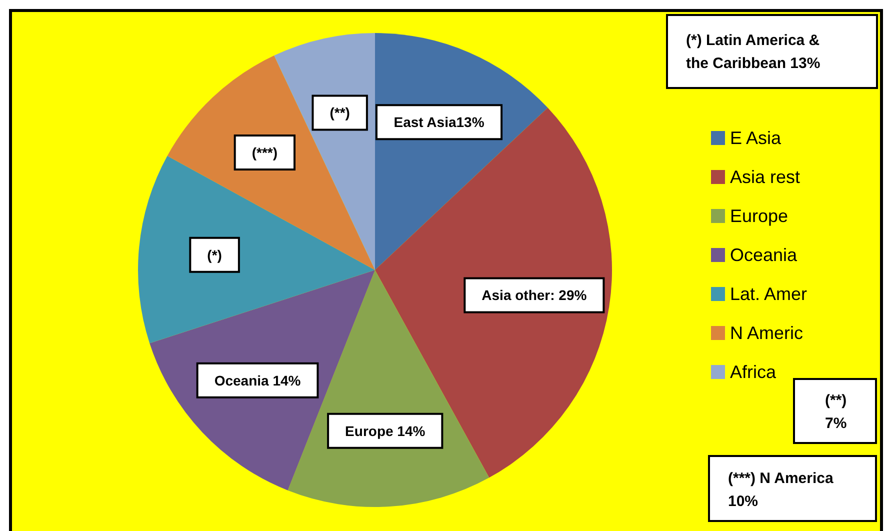  What do you see at coordinates (764, 255) in the screenshot?
I see `legend-label: Oceania` at bounding box center [764, 255].